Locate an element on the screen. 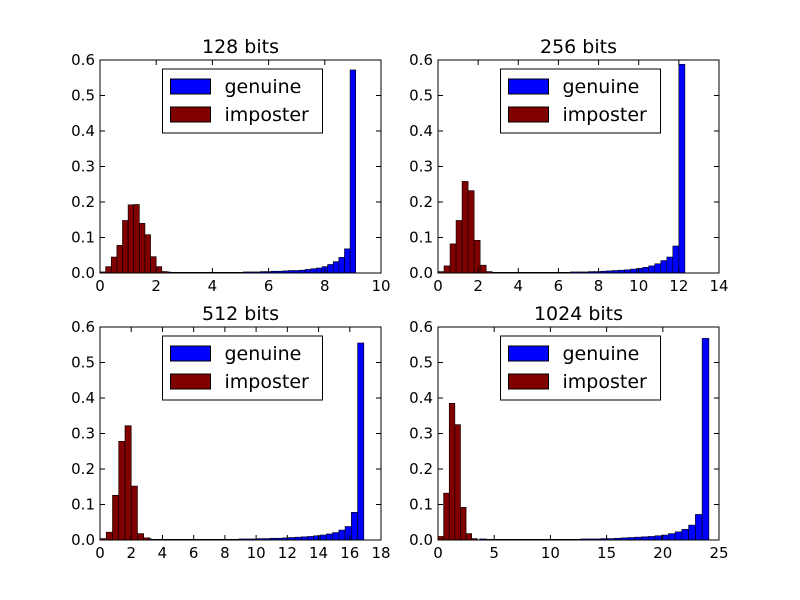  chart-title: 512 bits is located at coordinates (240, 314).